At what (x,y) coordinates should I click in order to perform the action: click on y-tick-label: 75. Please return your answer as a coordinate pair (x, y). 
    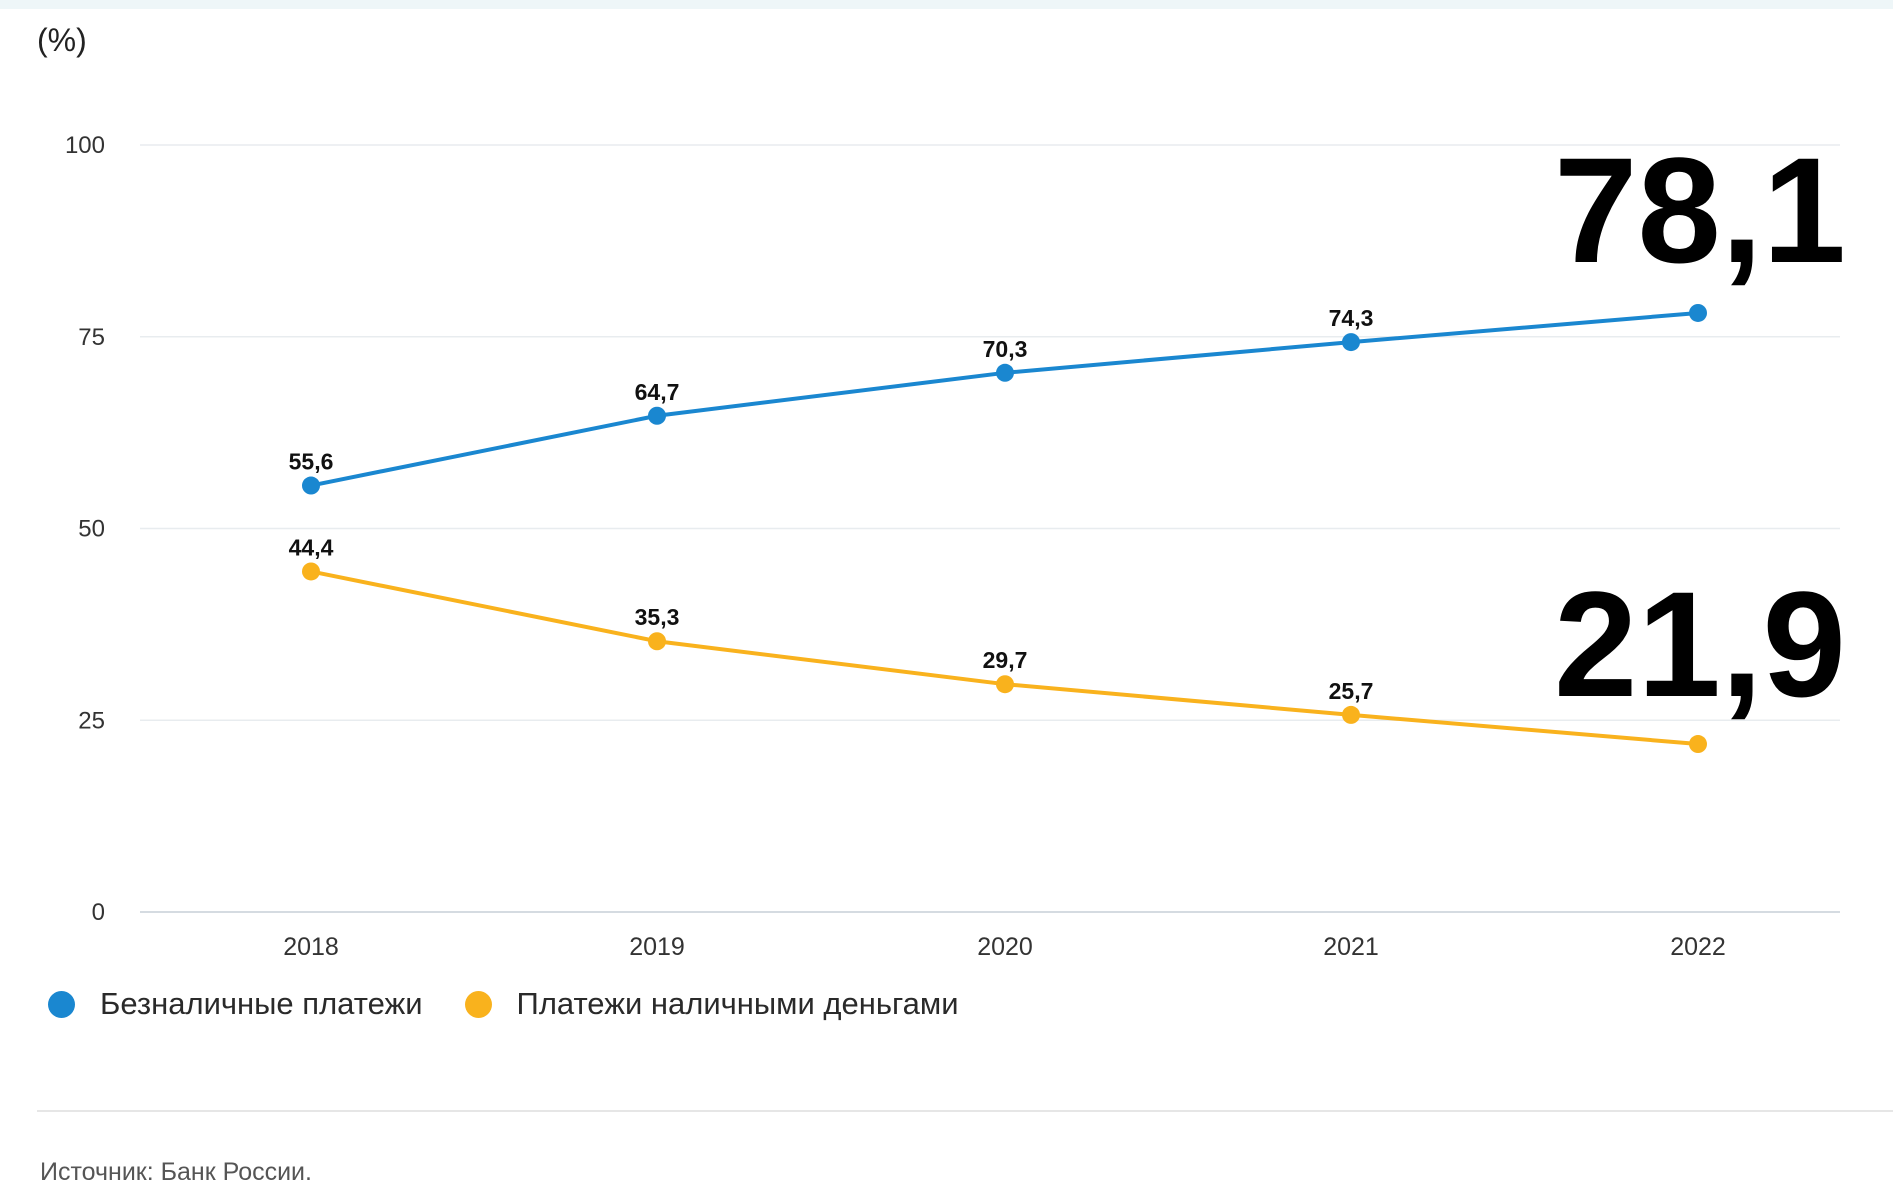
    Looking at the image, I should click on (91, 337).